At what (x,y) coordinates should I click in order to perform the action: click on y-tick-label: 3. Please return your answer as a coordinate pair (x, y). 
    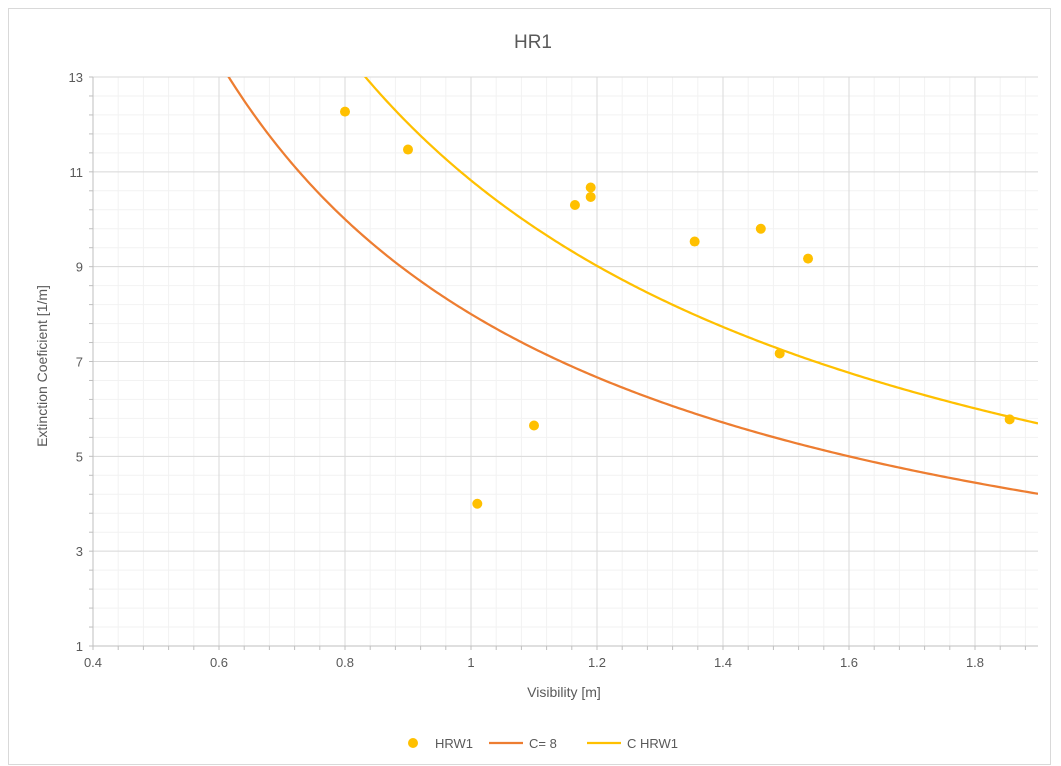
    Looking at the image, I should click on (79, 551).